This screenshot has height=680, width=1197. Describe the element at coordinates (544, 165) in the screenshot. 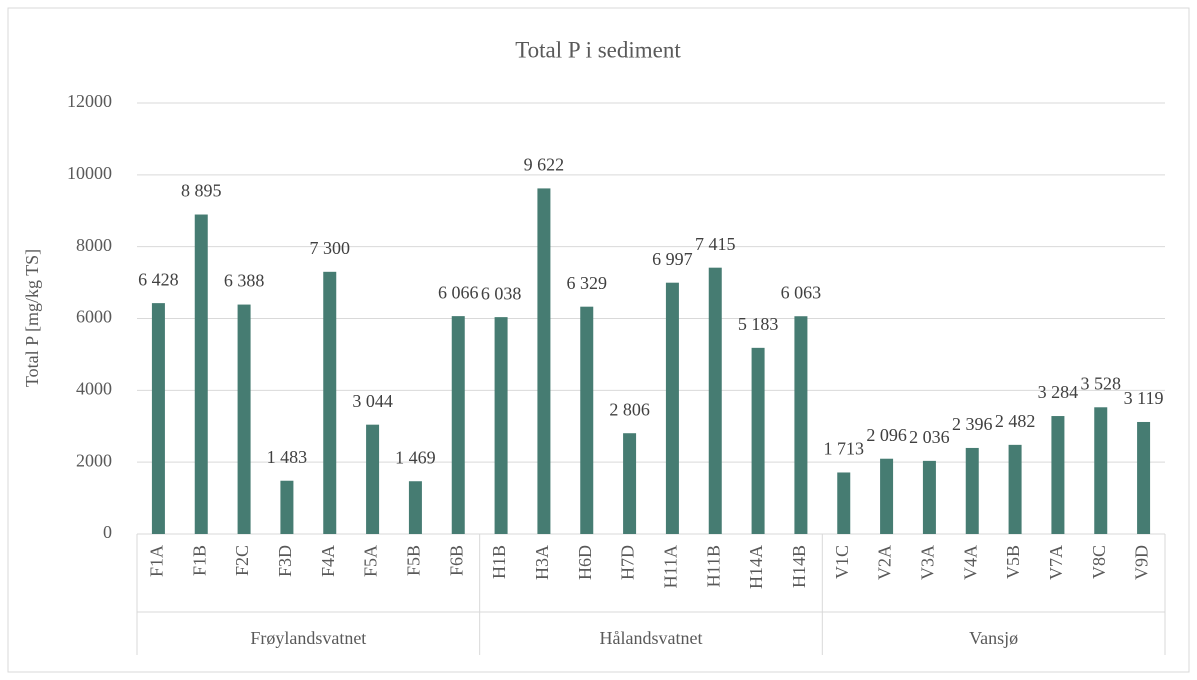

I see `value-label: 9 622` at that location.